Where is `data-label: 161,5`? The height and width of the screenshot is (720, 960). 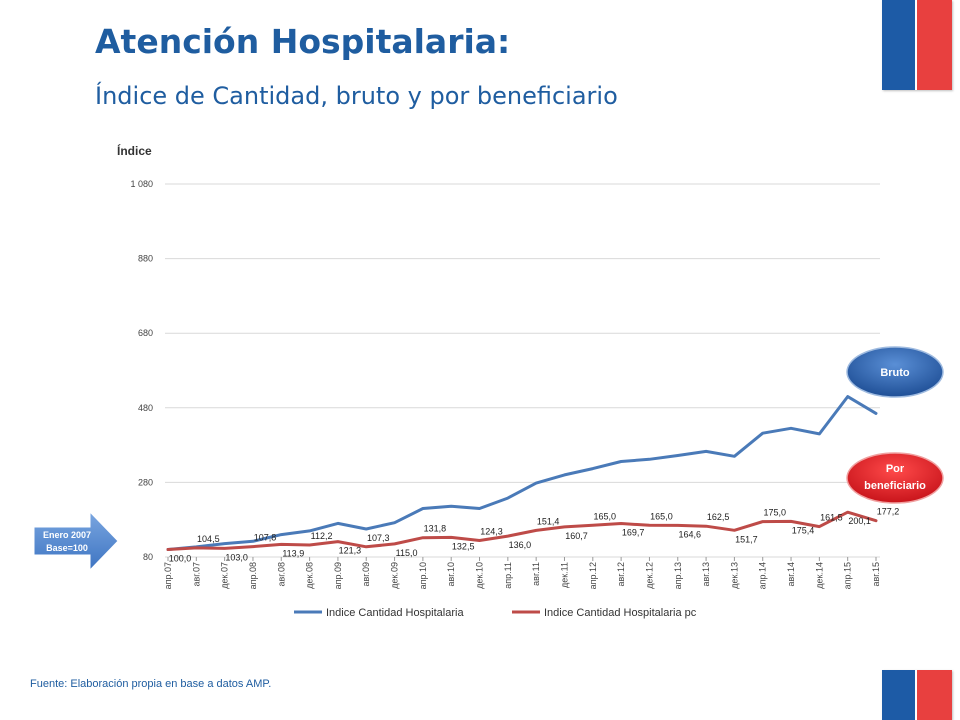
data-label: 161,5 is located at coordinates (831, 518).